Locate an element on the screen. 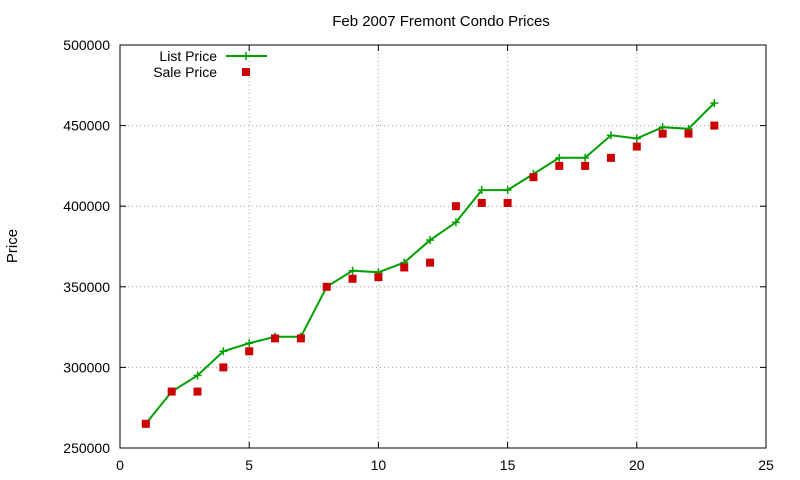  y-tick-label: 350000 is located at coordinates (86, 287).